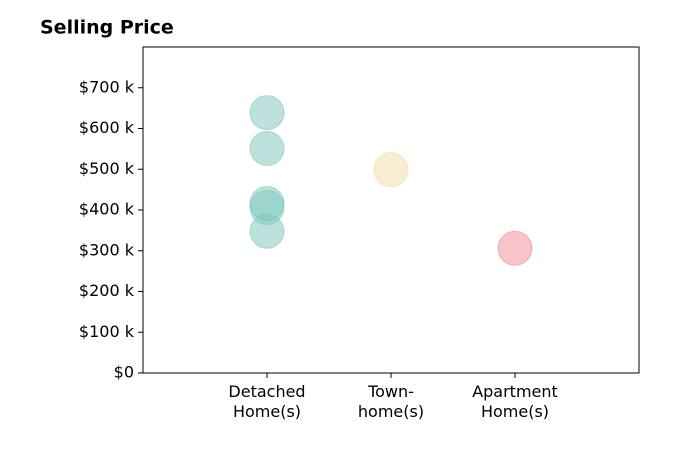  Describe the element at coordinates (391, 401) in the screenshot. I see `x-tick-label: Town- home(s)` at that location.